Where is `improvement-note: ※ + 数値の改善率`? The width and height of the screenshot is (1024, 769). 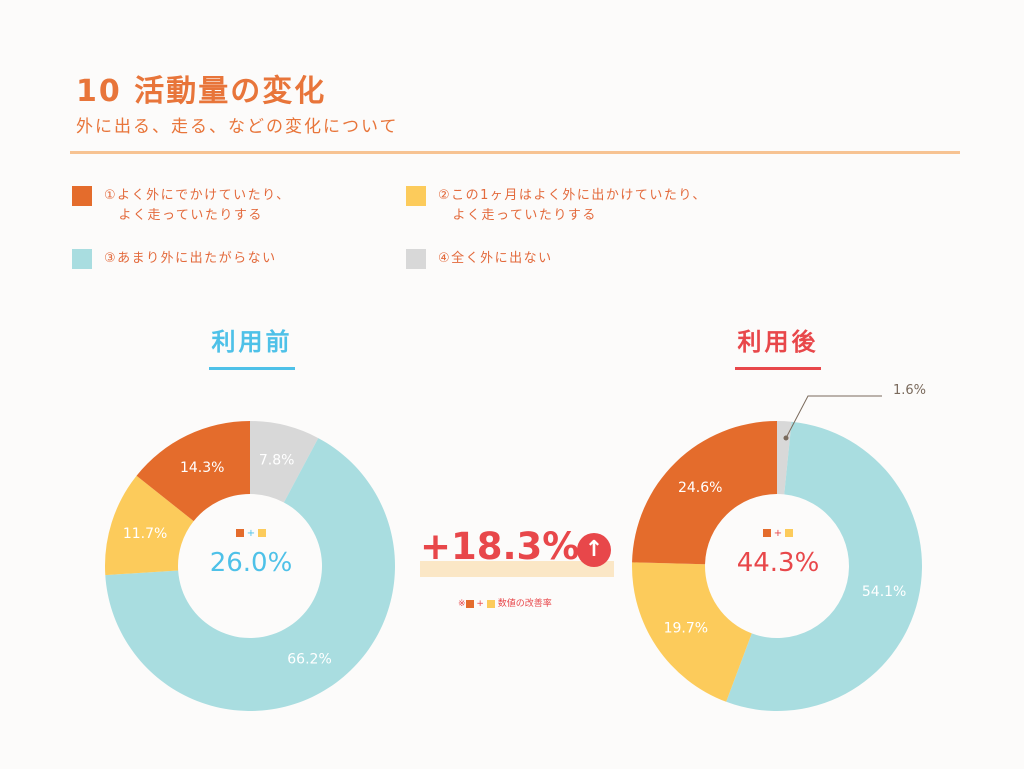 improvement-note: ※ + 数値の改善率 is located at coordinates (505, 602).